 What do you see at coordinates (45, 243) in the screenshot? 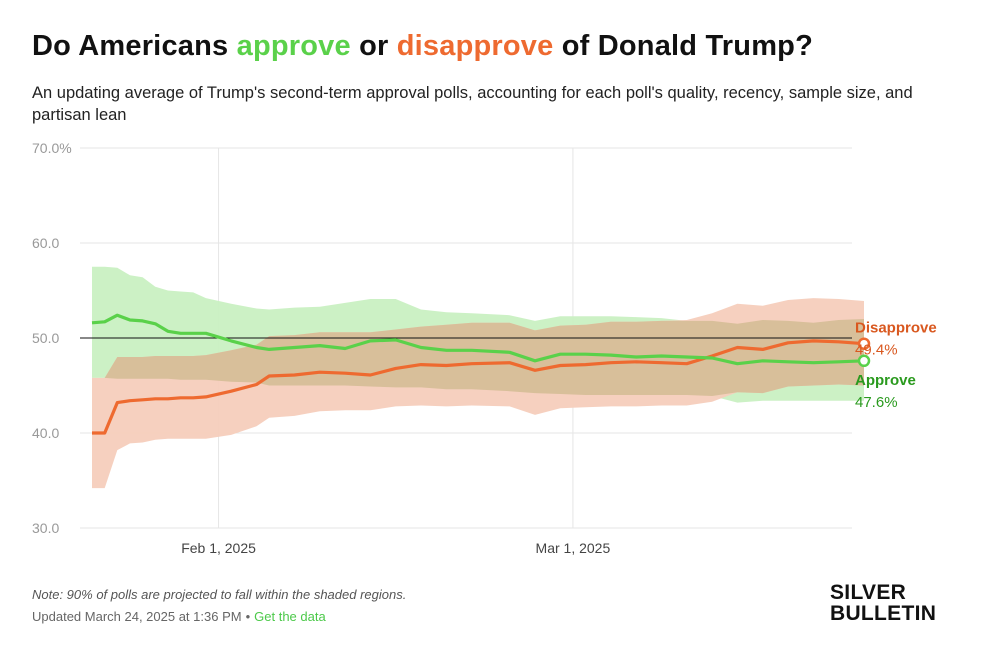
I see `y-tick-label: 60.0` at bounding box center [45, 243].